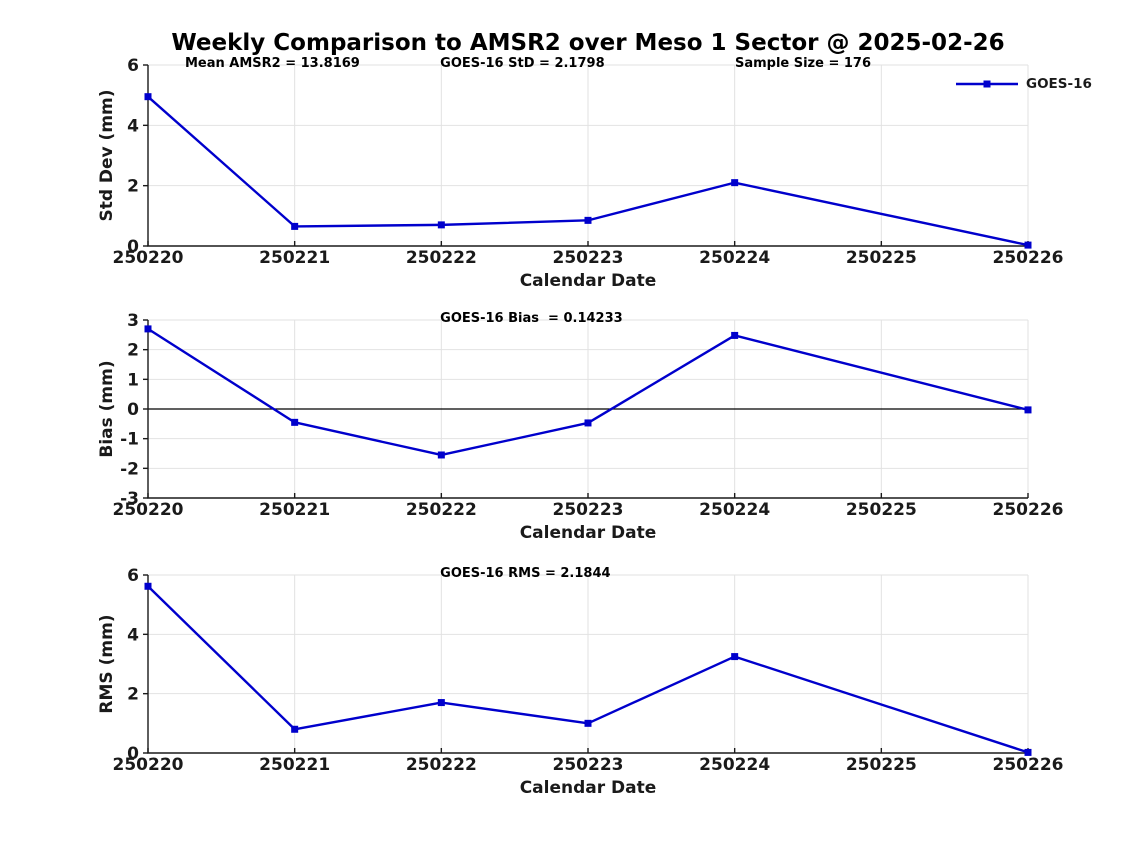  What do you see at coordinates (107, 408) in the screenshot?
I see `y-axis-label: Bias (mm)` at bounding box center [107, 408].